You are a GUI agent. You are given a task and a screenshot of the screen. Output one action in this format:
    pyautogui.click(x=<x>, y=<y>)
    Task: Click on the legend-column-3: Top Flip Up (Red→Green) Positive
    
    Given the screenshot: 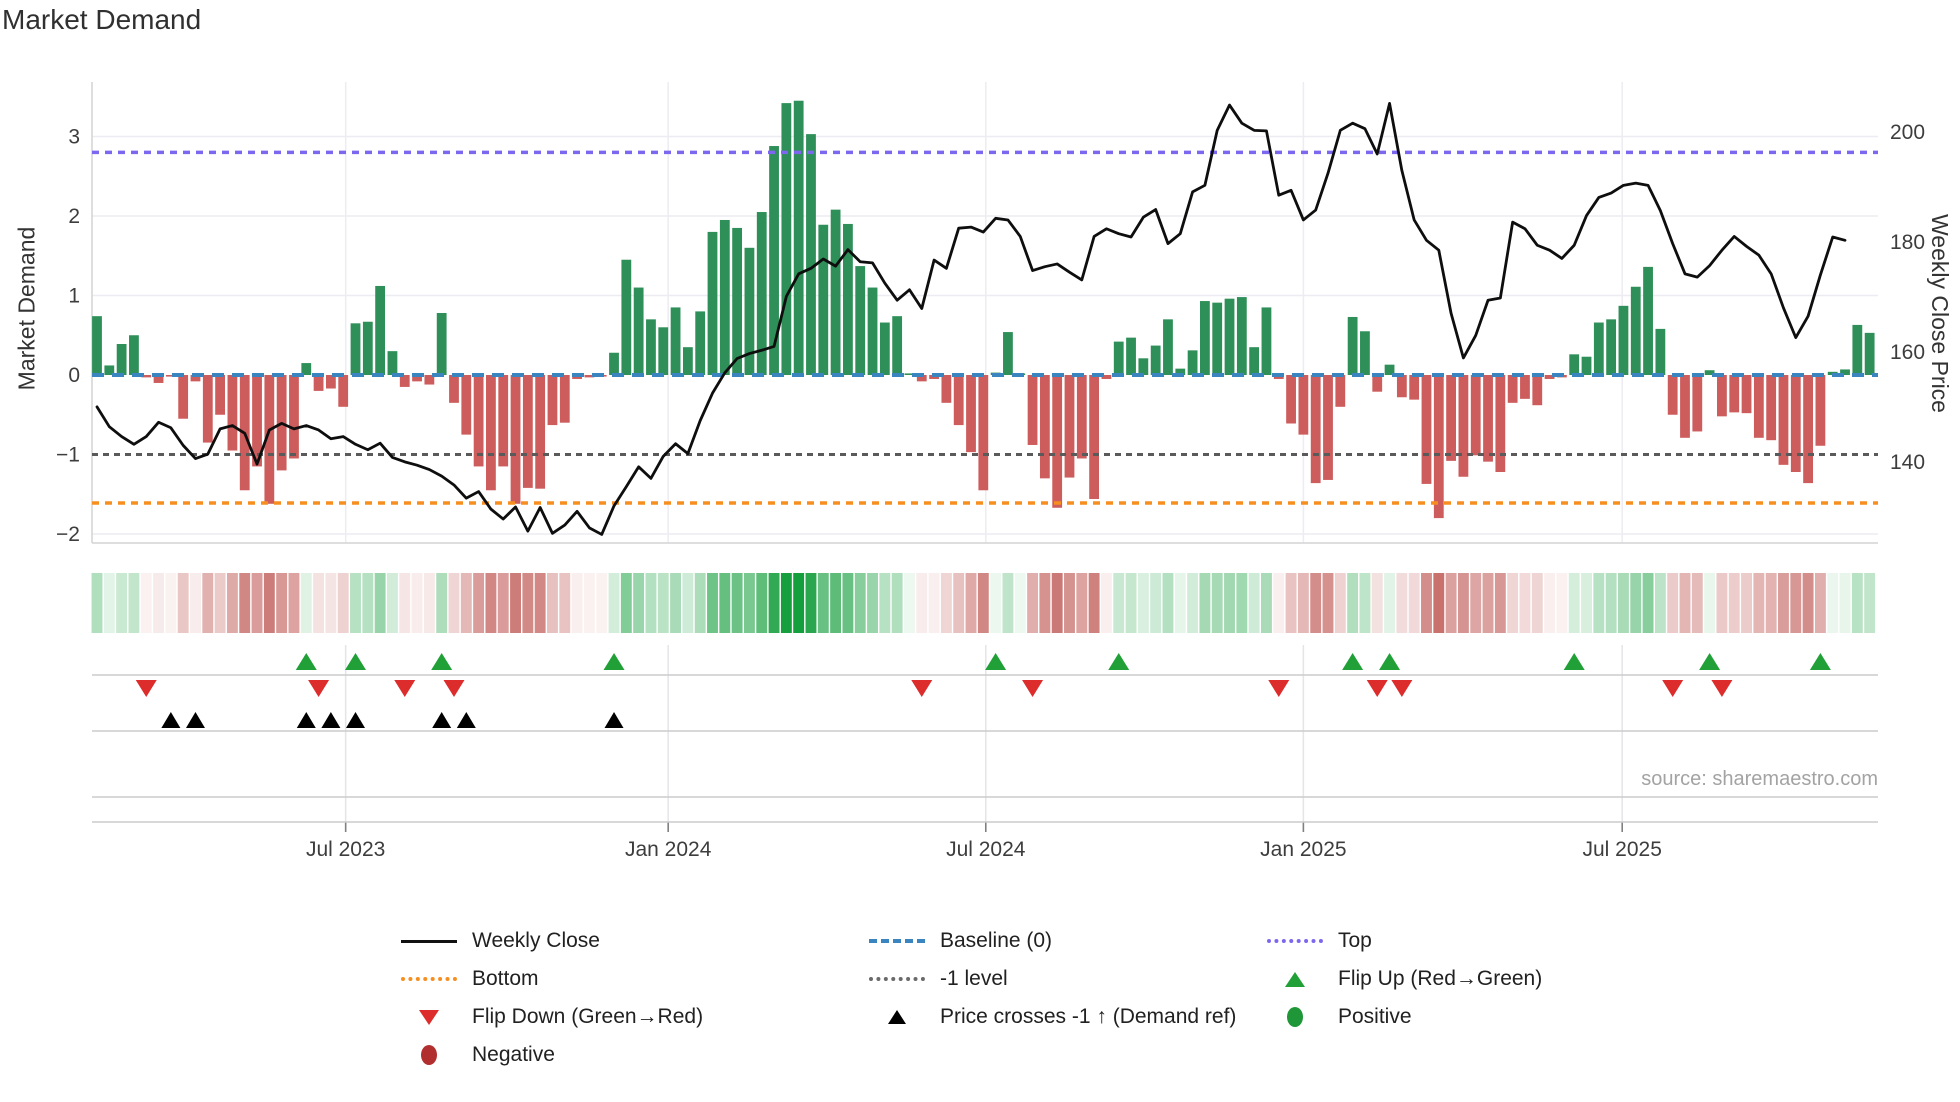 What is the action you would take?
    pyautogui.click(x=1403, y=979)
    